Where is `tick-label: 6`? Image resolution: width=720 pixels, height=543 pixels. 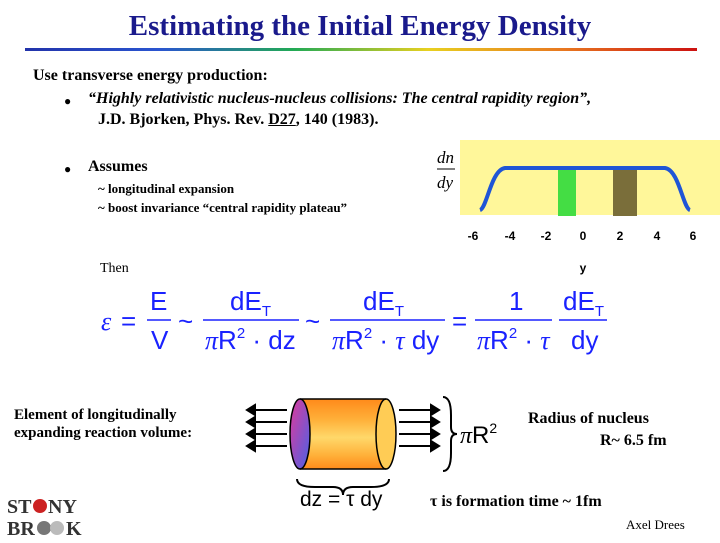 tick-label: 6 is located at coordinates (693, 236).